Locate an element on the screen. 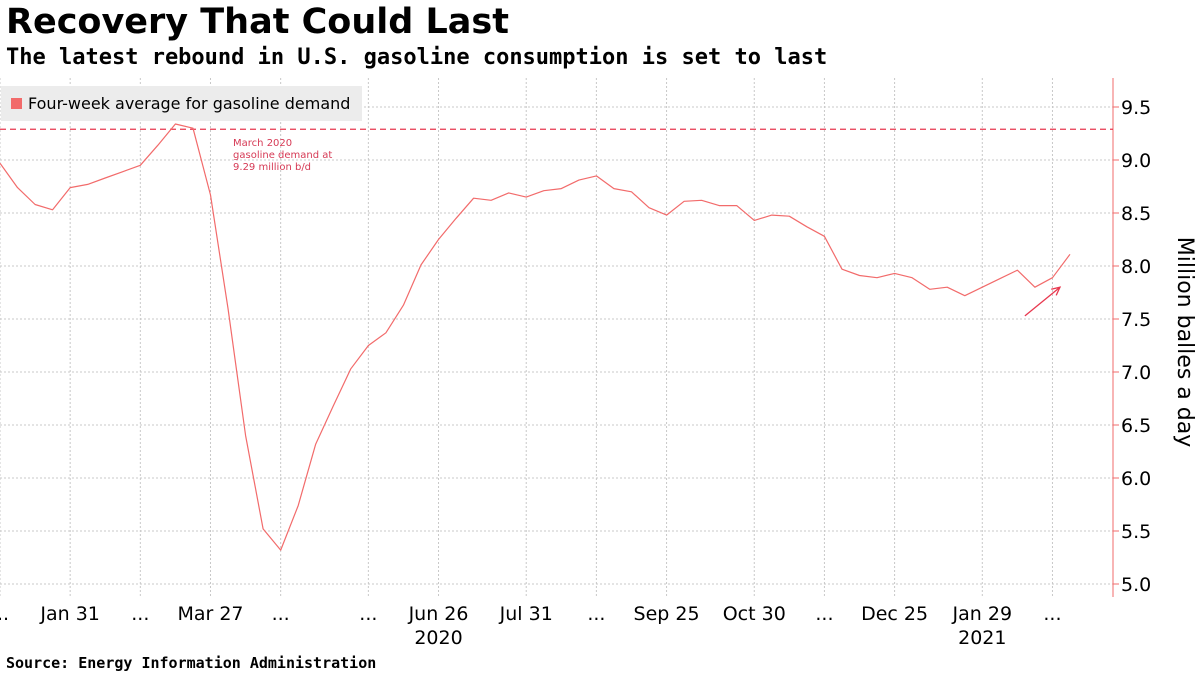 The image size is (1200, 675). x-tick-label: Dec 25 is located at coordinates (894, 614).